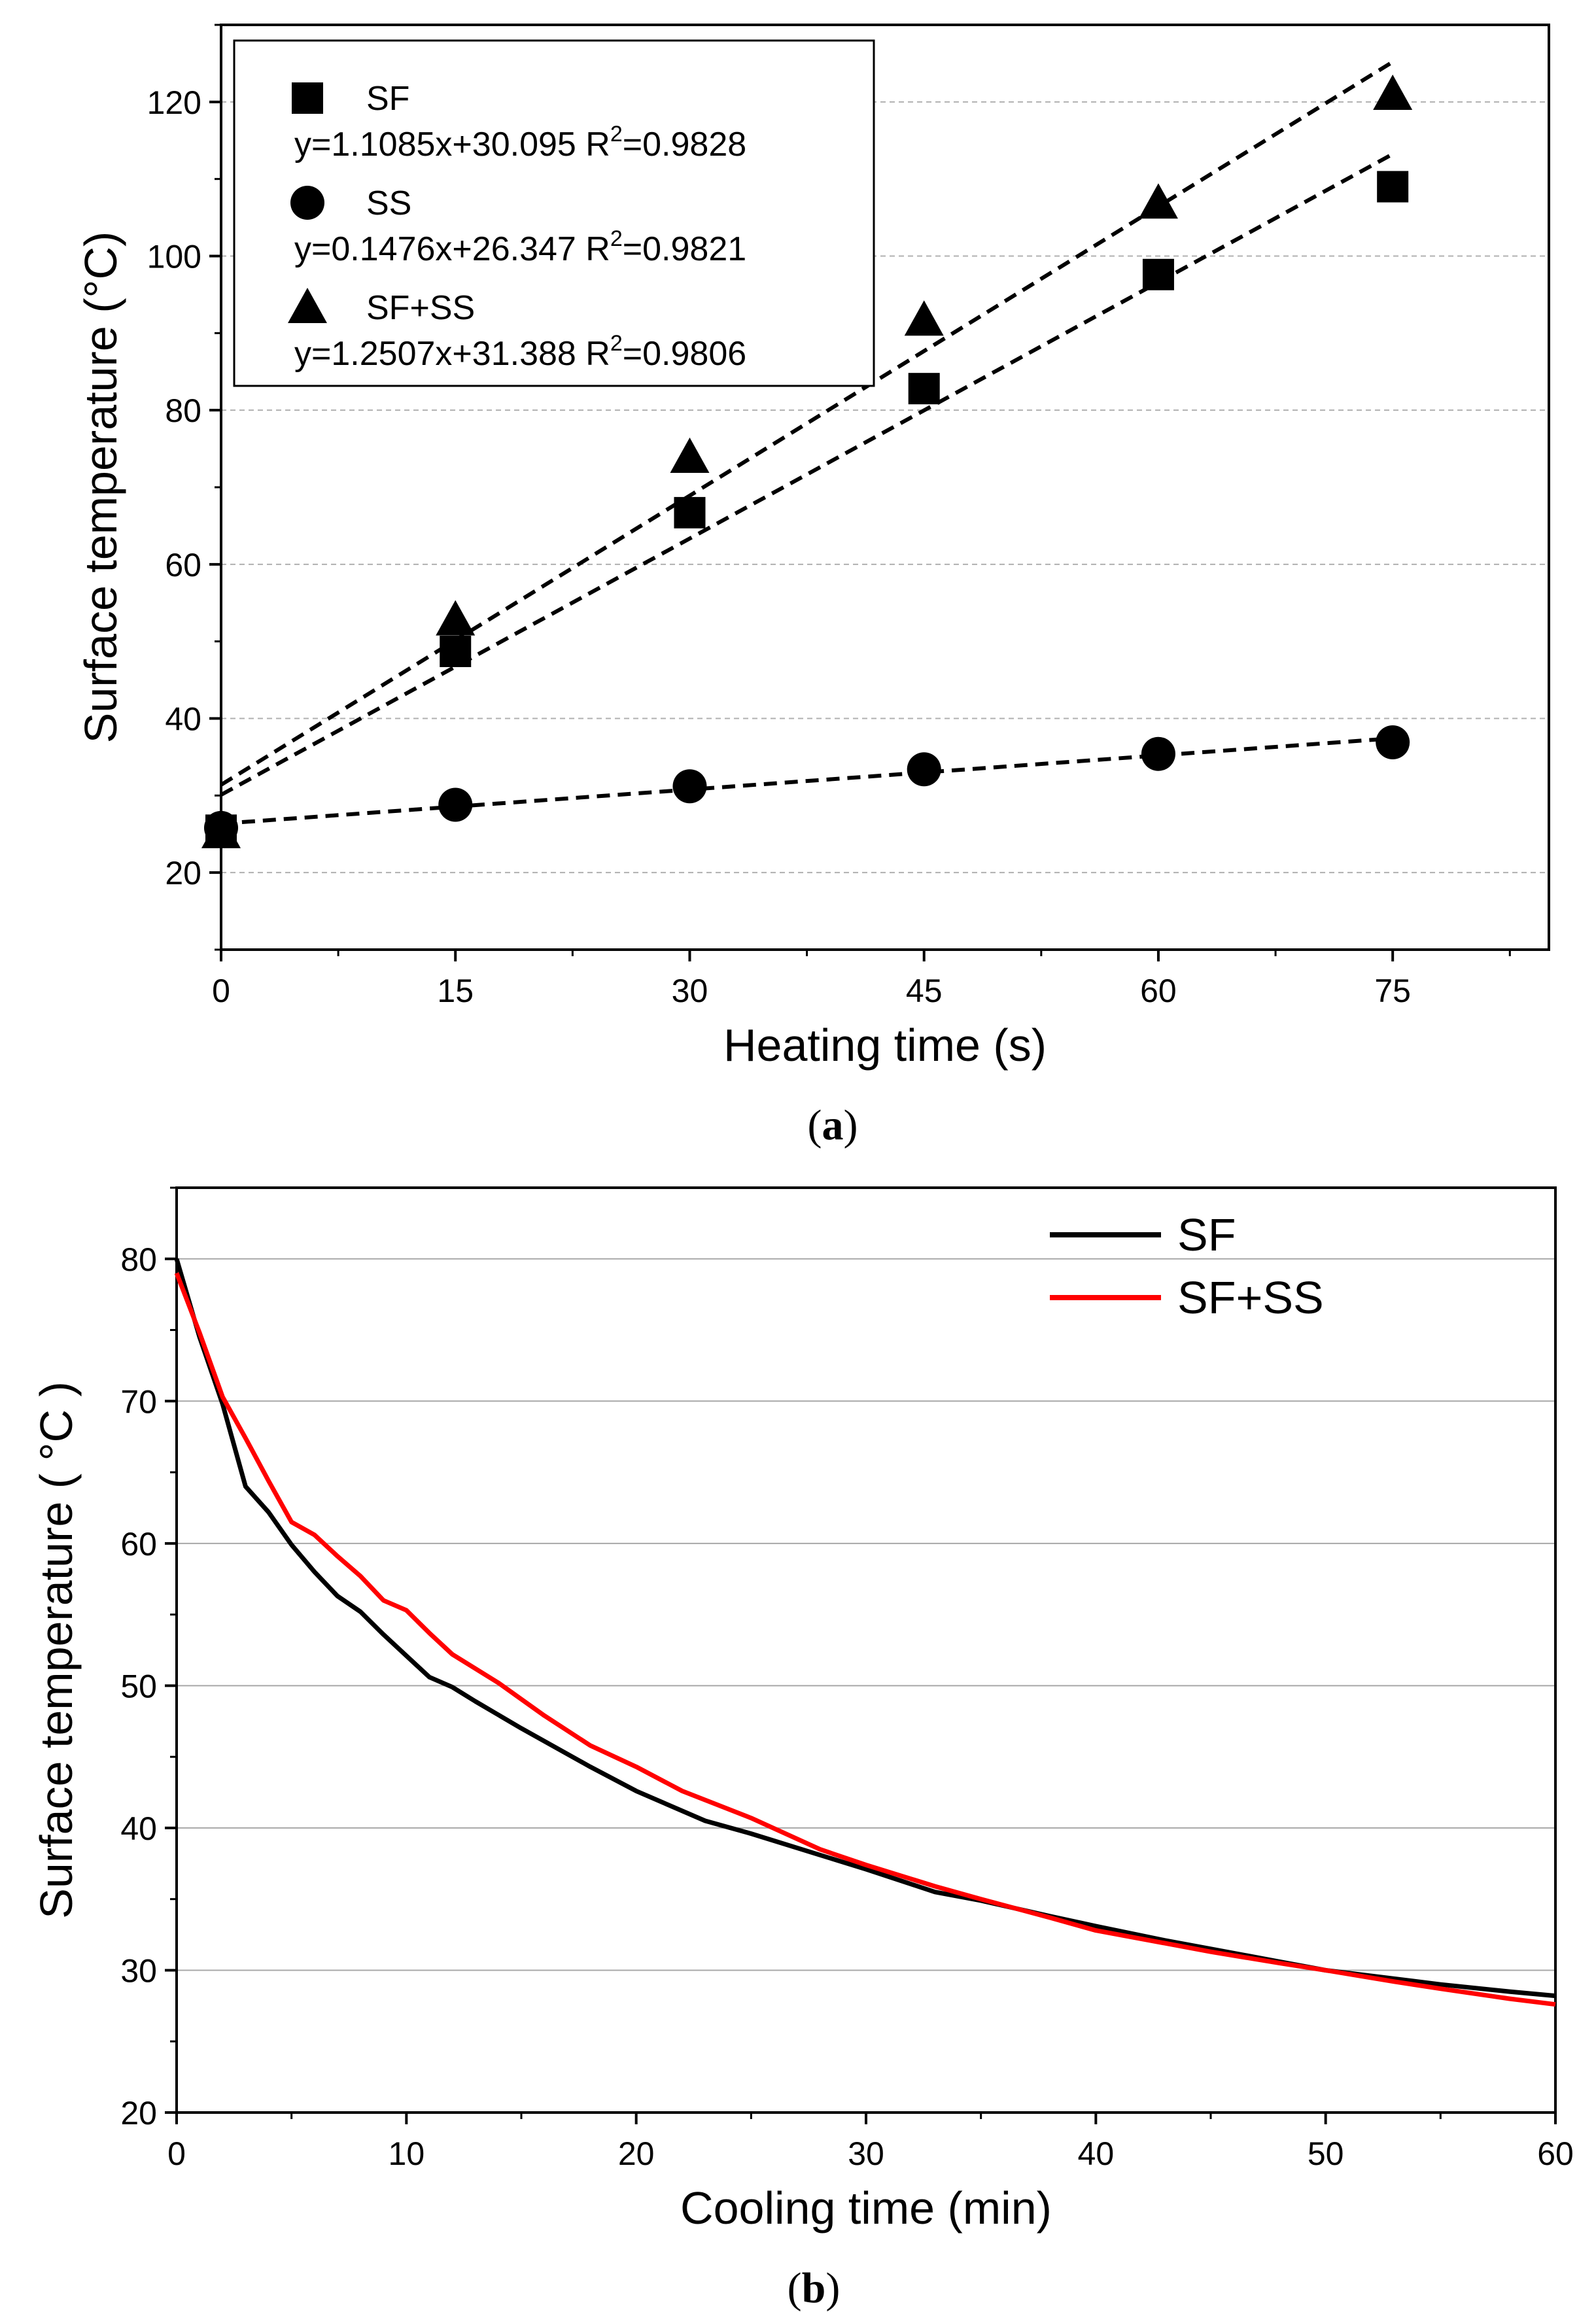 This screenshot has height=2312, width=1596. Describe the element at coordinates (885, 1045) in the screenshot. I see `x-axis-label: Heating time (s)` at that location.